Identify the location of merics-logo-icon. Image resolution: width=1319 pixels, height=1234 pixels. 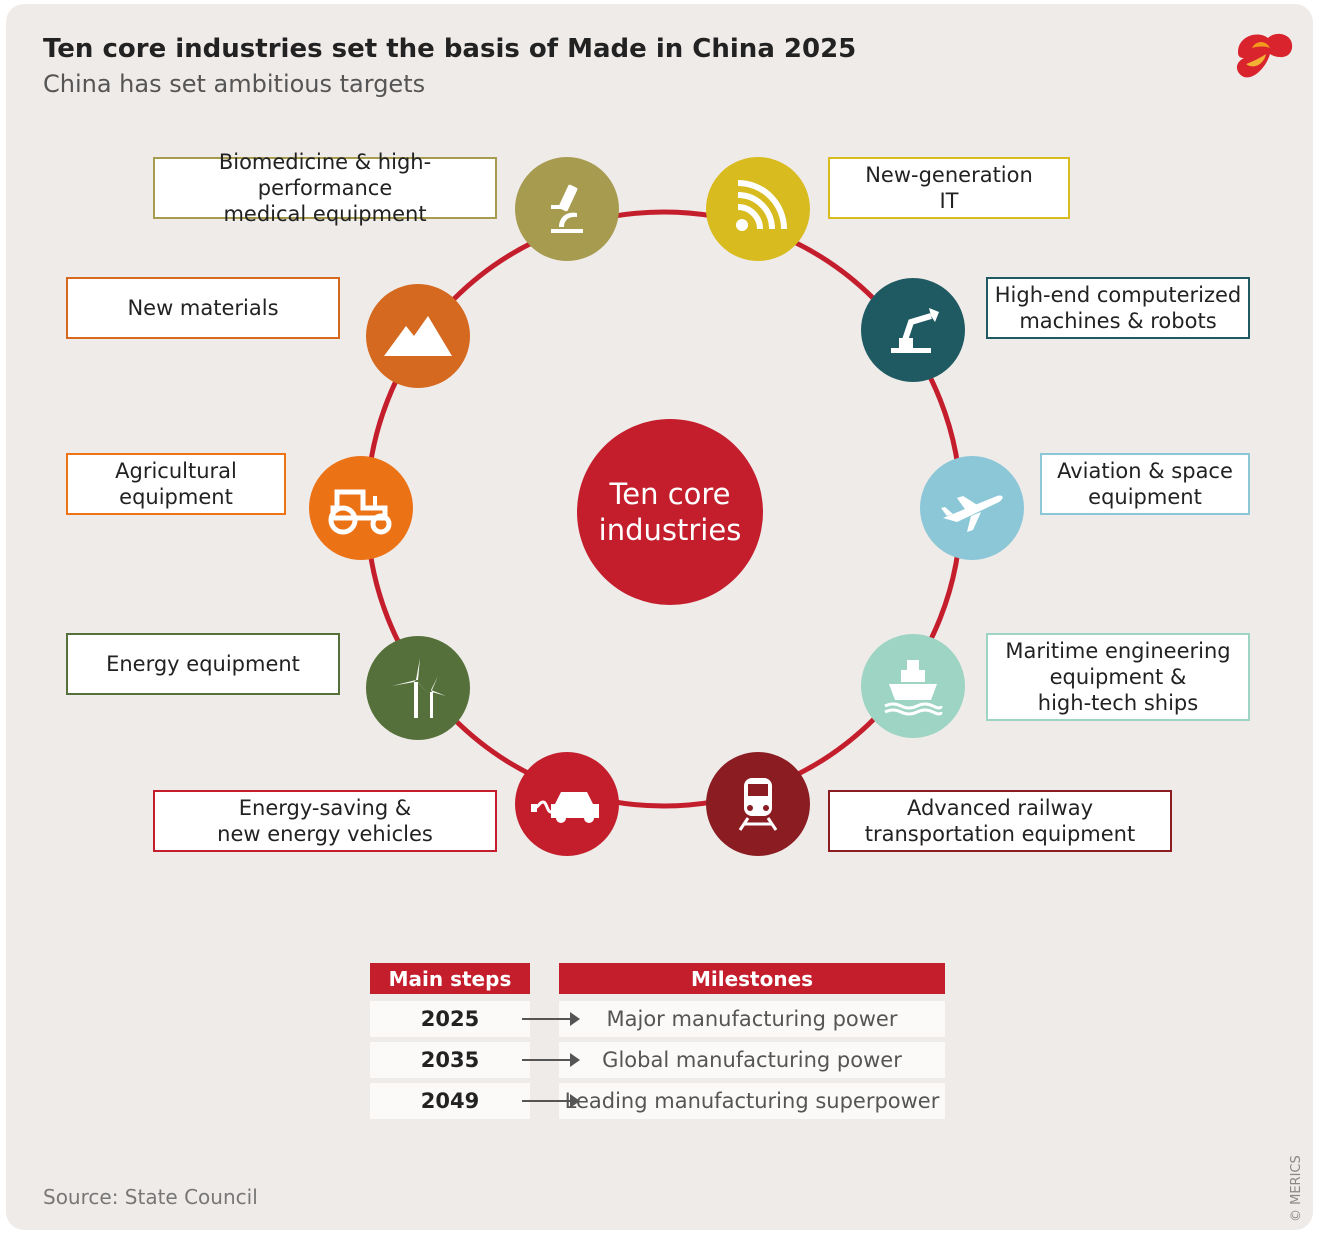
(1264, 55).